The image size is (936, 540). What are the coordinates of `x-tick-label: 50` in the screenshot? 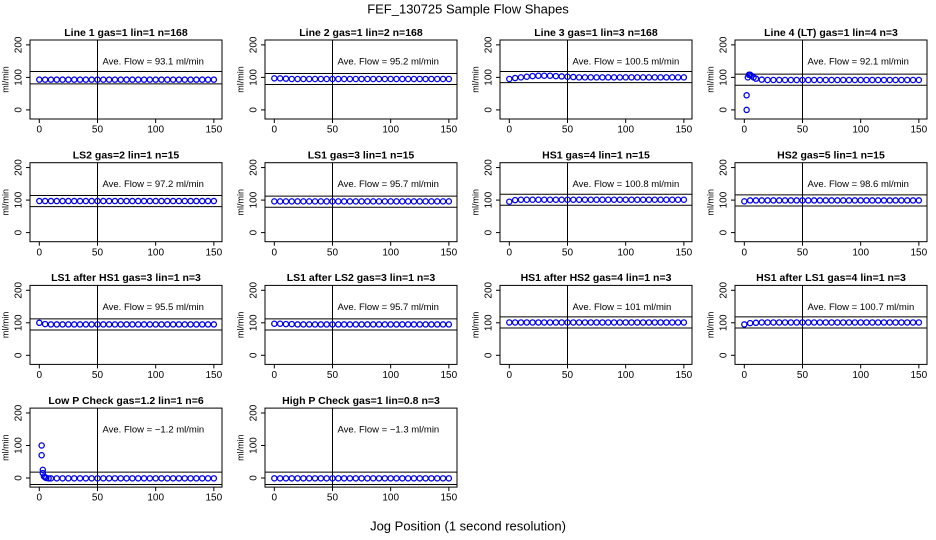 It's located at (98, 498).